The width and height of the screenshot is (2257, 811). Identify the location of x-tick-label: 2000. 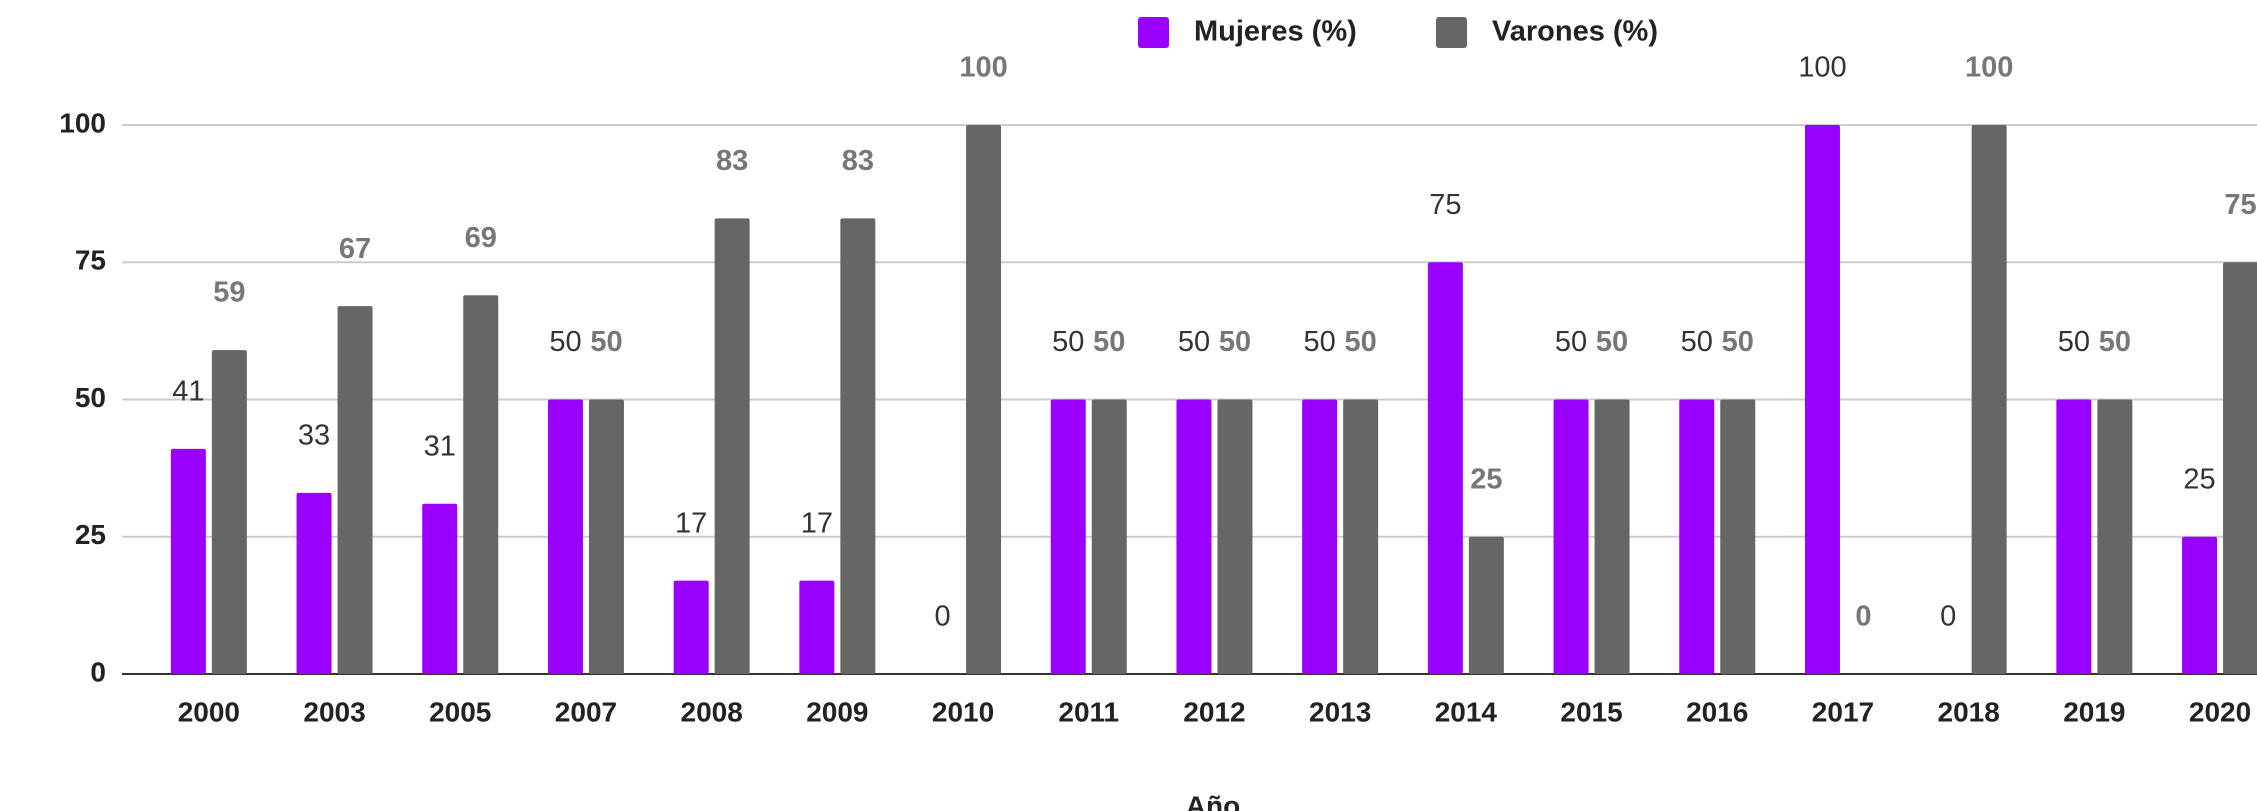
(209, 711).